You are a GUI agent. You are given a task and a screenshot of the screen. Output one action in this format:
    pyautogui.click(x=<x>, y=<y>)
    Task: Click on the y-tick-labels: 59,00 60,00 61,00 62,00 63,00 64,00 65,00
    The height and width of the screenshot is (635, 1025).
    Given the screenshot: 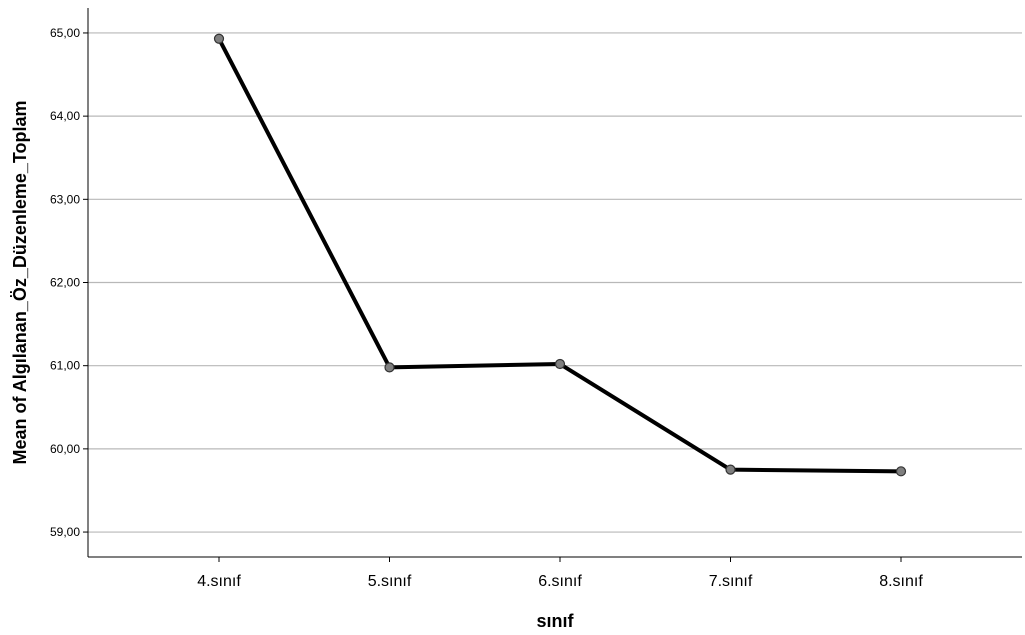 What is the action you would take?
    pyautogui.click(x=69, y=282)
    